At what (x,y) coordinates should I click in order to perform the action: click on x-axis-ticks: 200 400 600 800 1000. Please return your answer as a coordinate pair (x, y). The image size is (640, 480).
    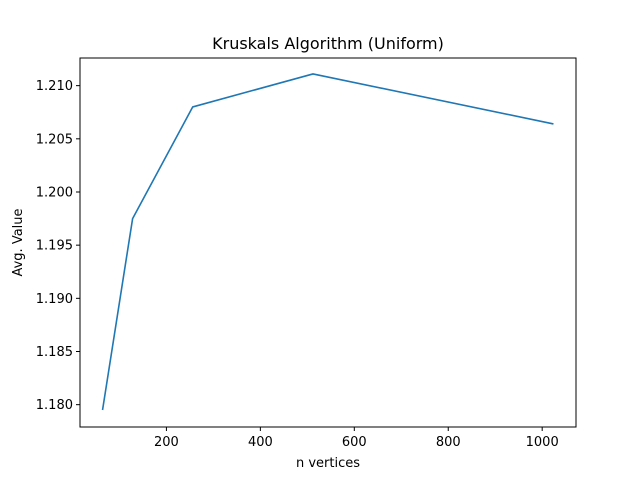
    Looking at the image, I should click on (356, 438).